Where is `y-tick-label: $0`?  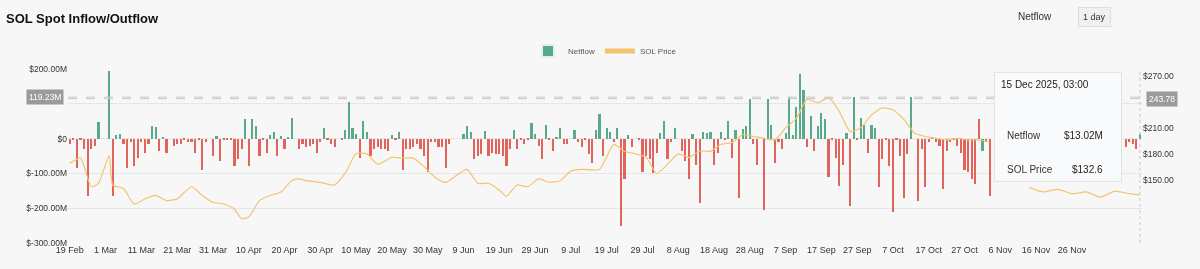
y-tick-label: $0 is located at coordinates (62, 138).